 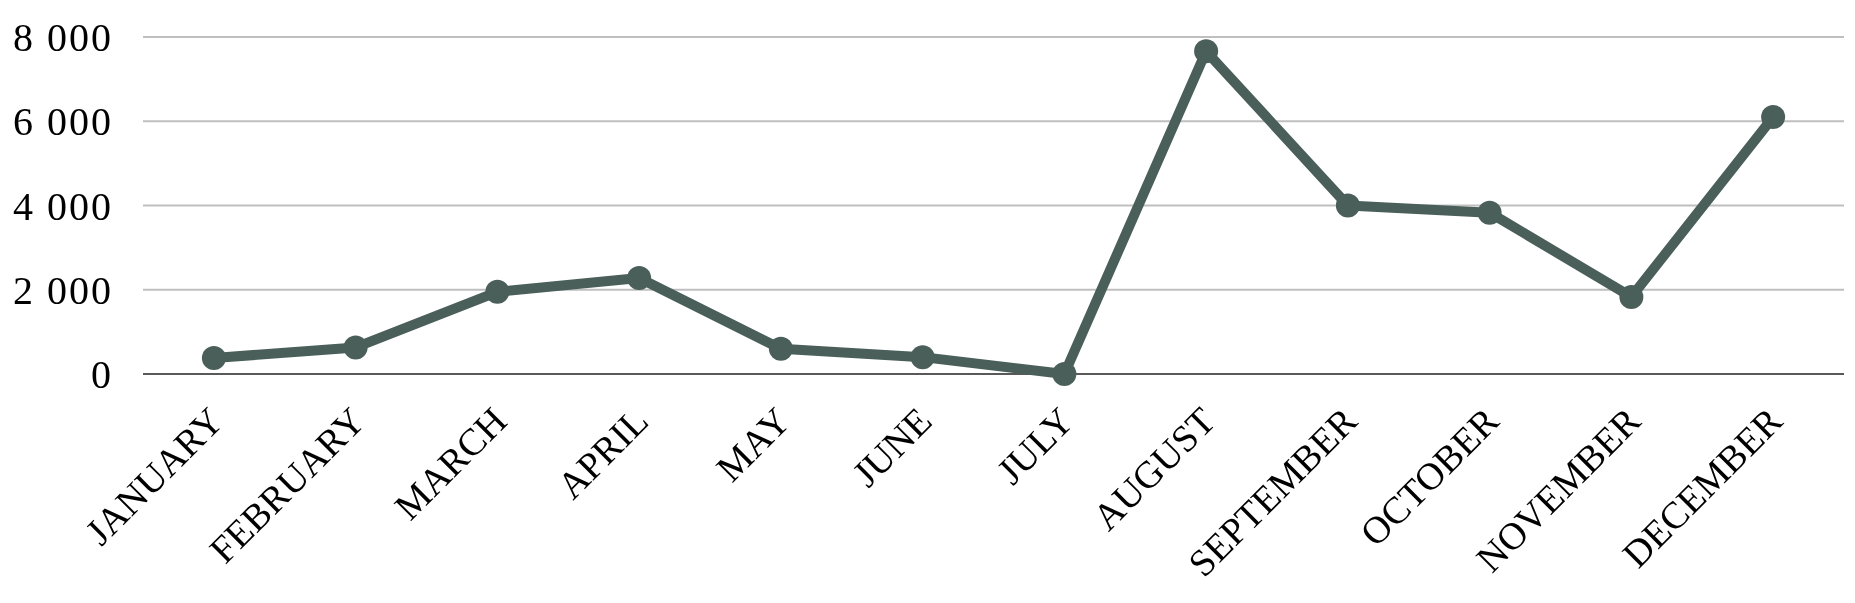 I want to click on y-tick-label: 2 000, so click(x=63, y=290).